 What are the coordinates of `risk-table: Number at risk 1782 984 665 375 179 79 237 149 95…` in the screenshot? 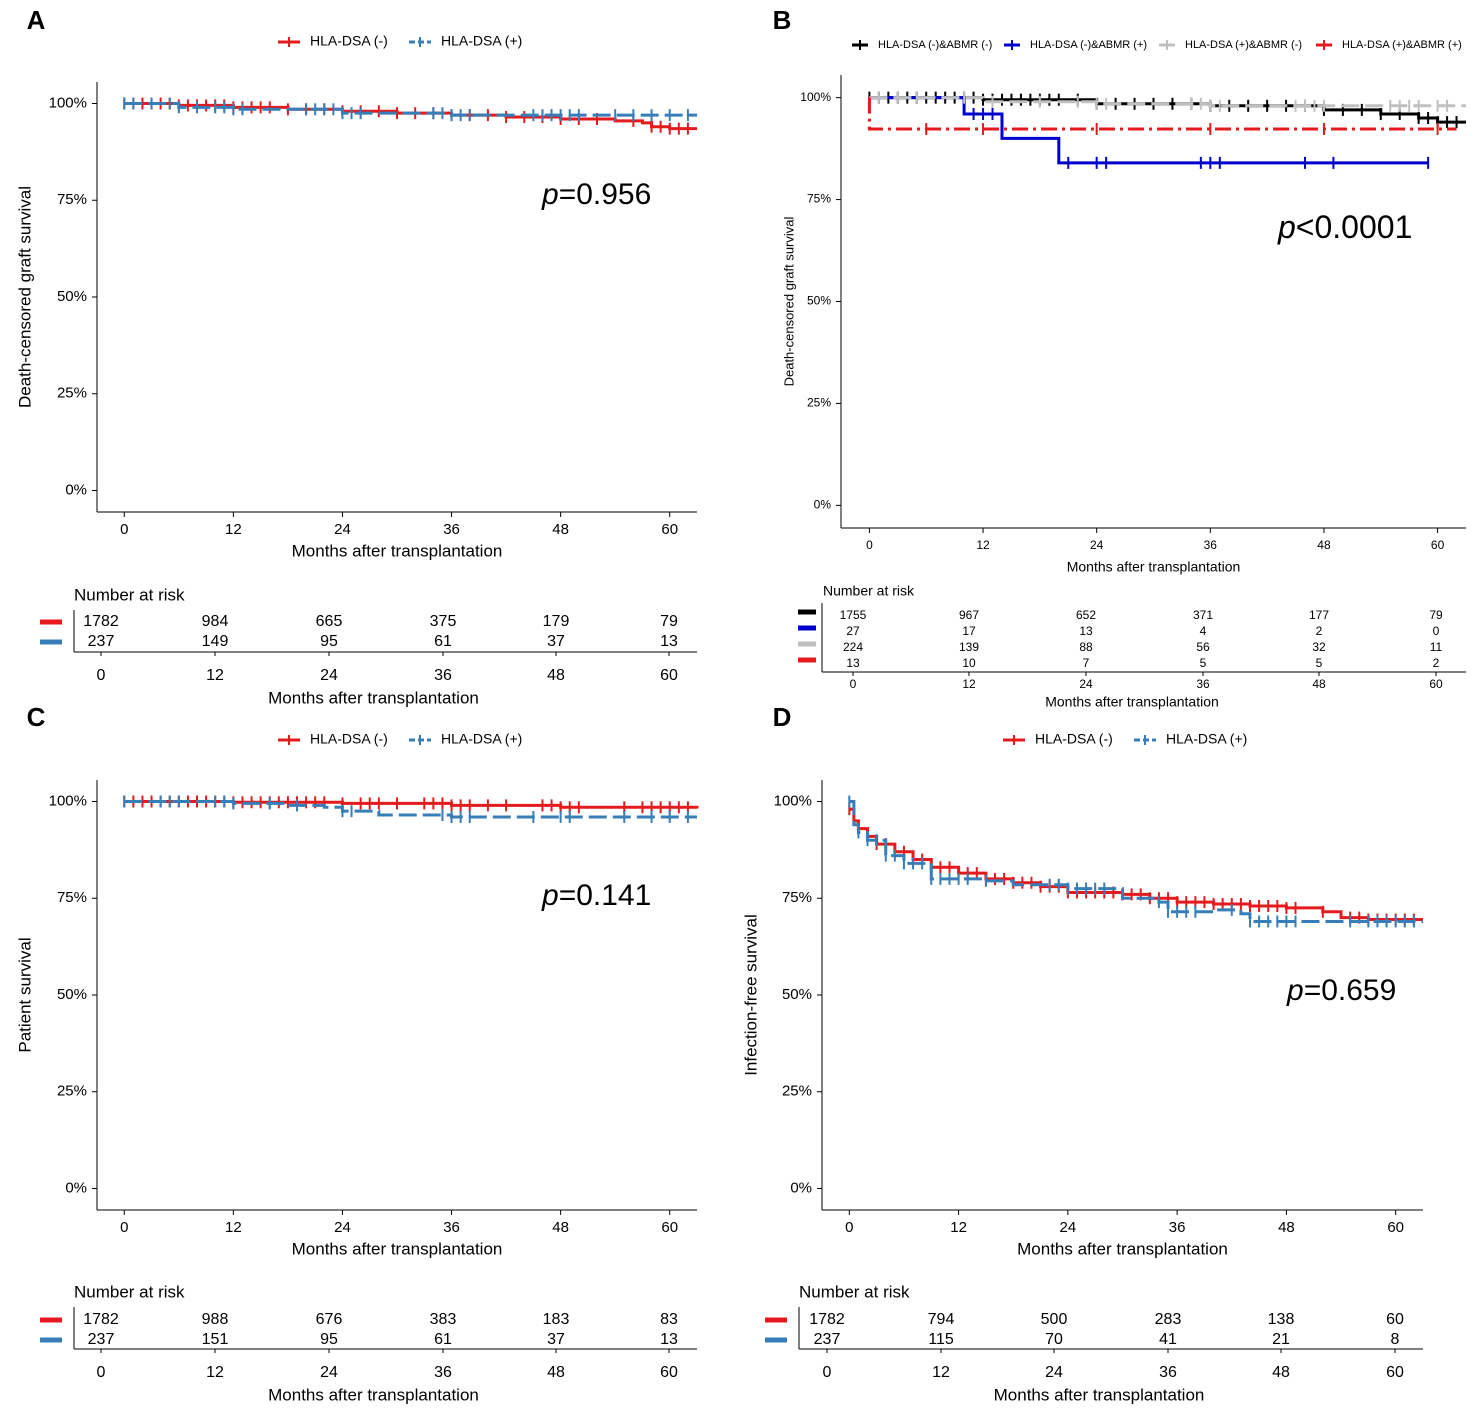 It's located at (368, 646).